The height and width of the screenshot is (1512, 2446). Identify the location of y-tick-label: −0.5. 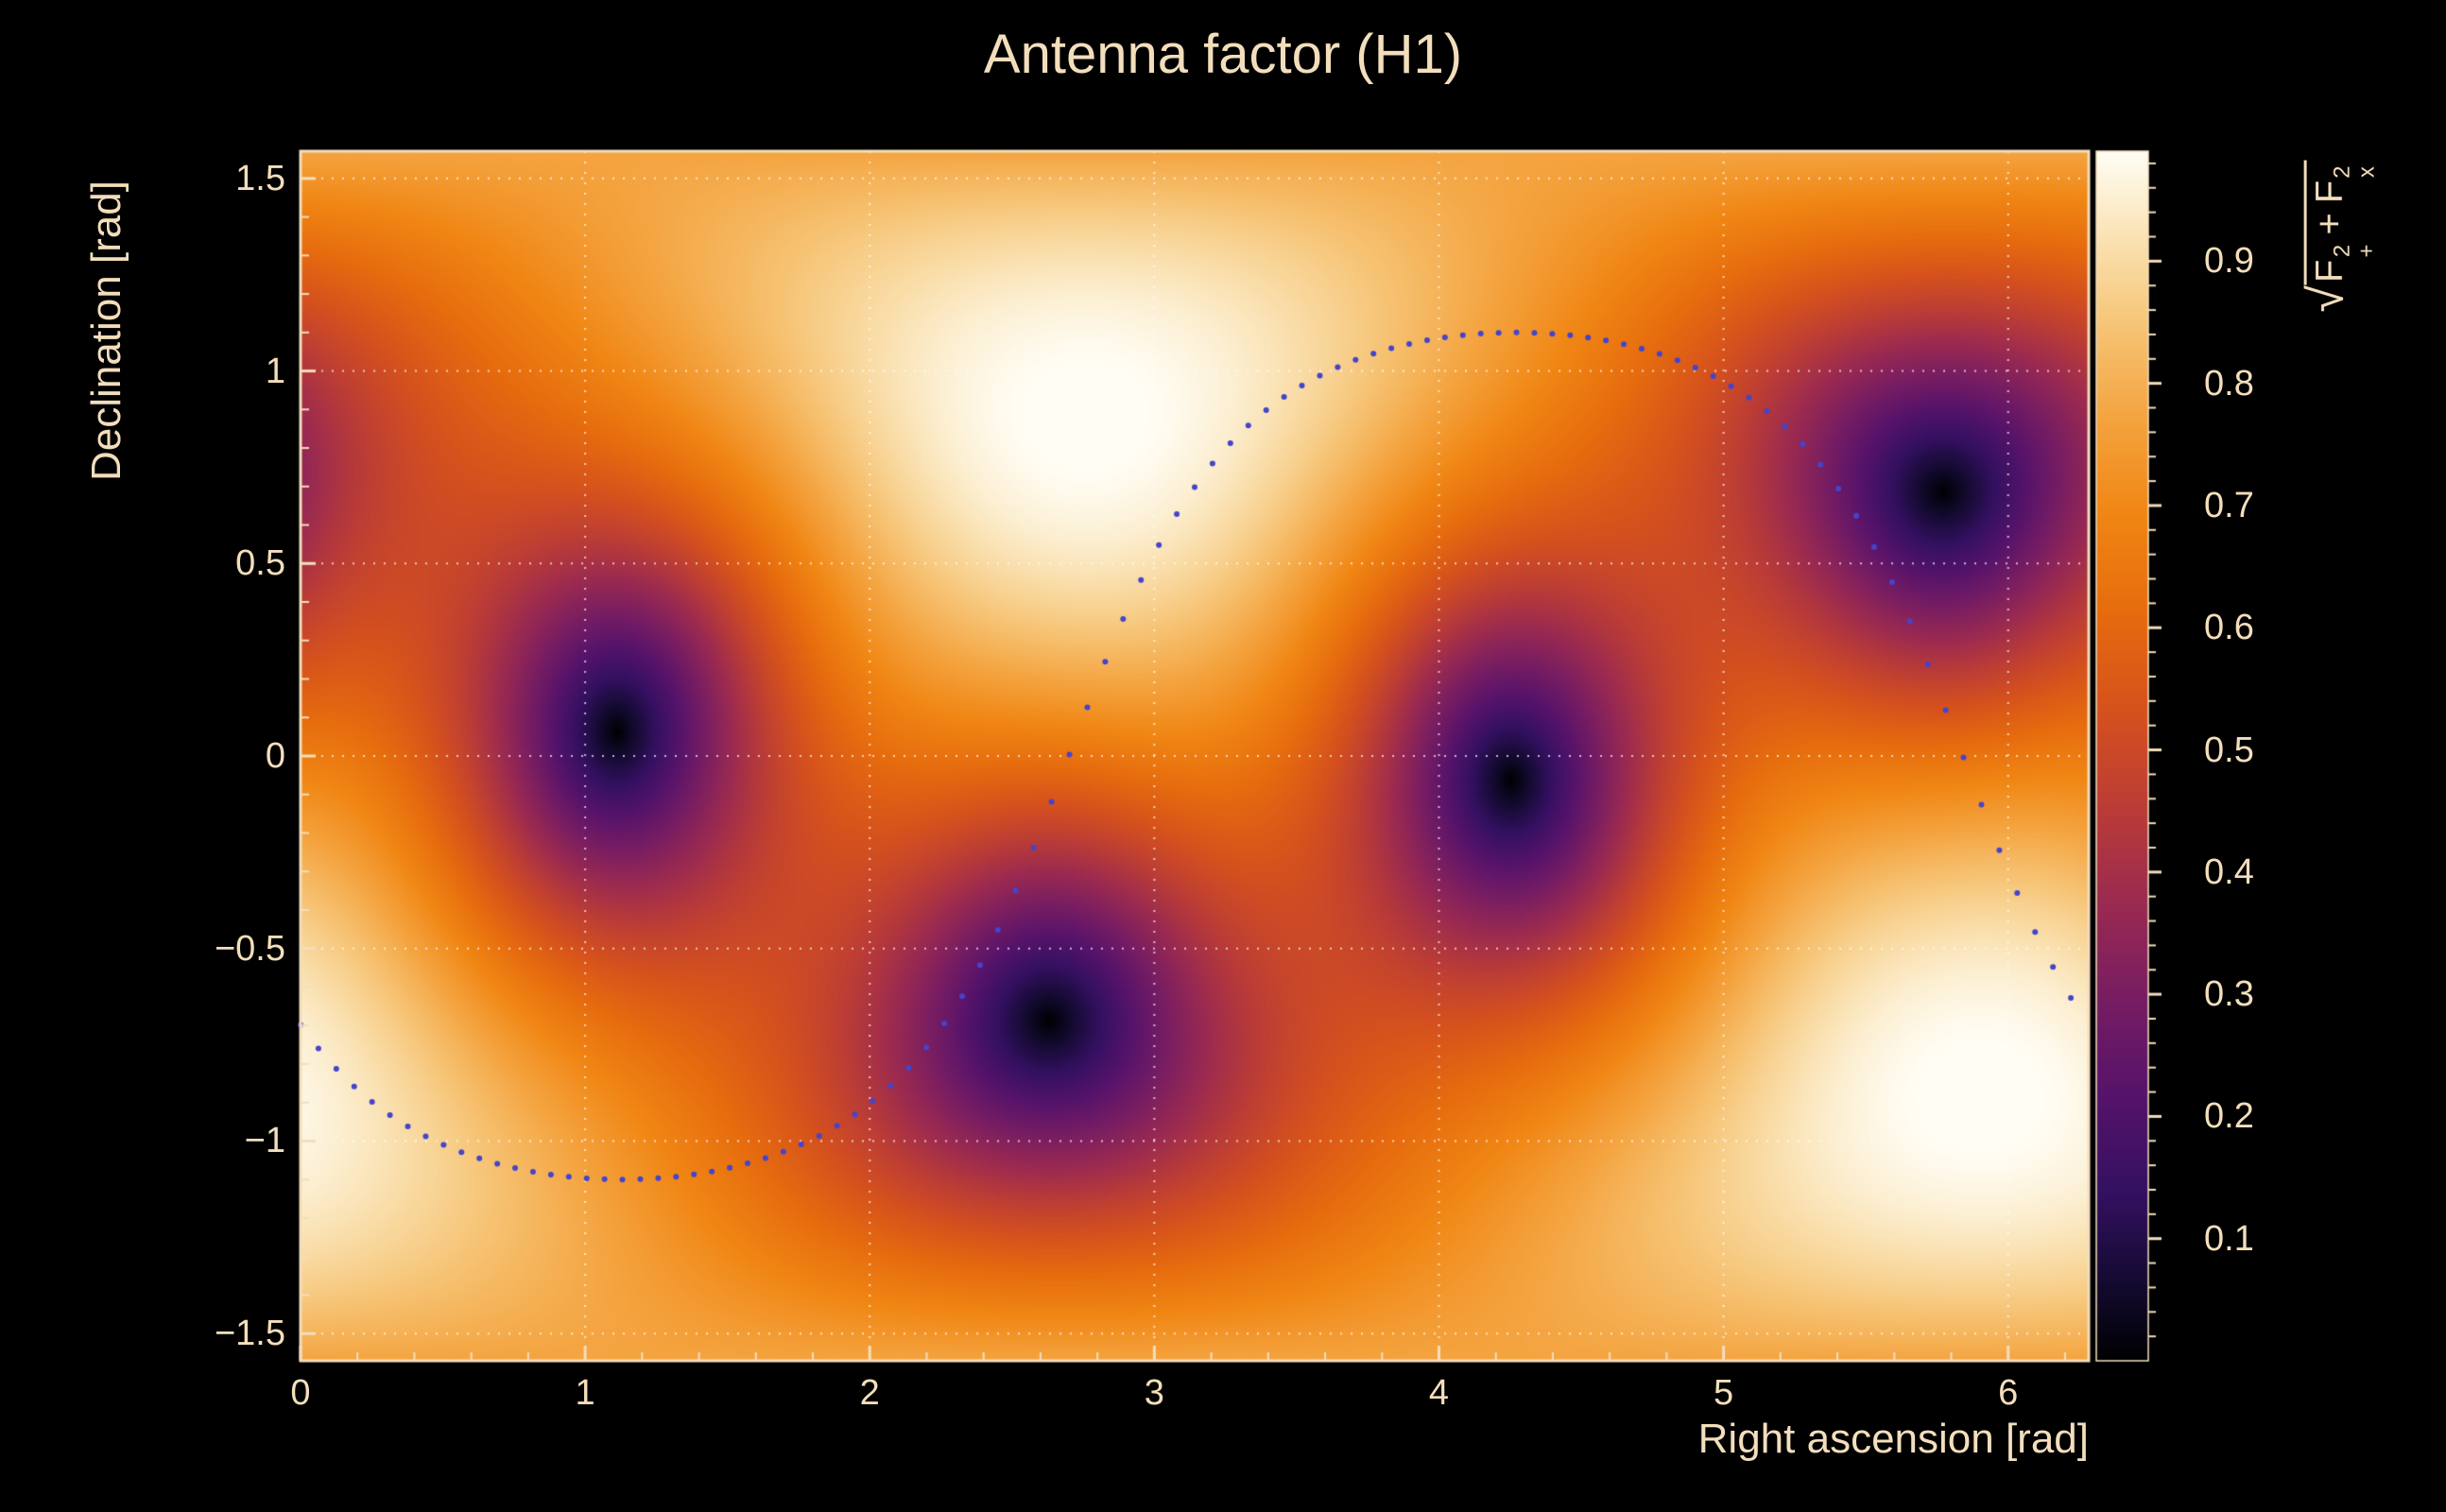
(249, 948).